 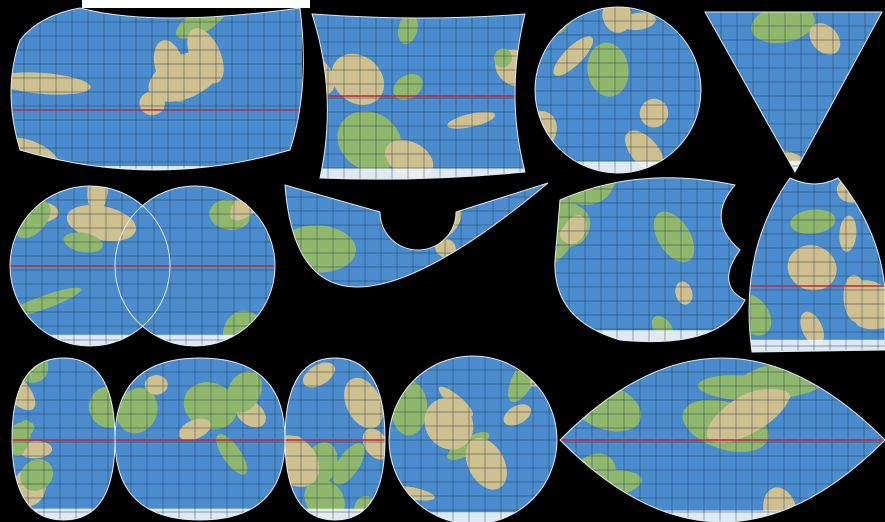 What do you see at coordinates (196, 4) in the screenshot?
I see `header-strip` at bounding box center [196, 4].